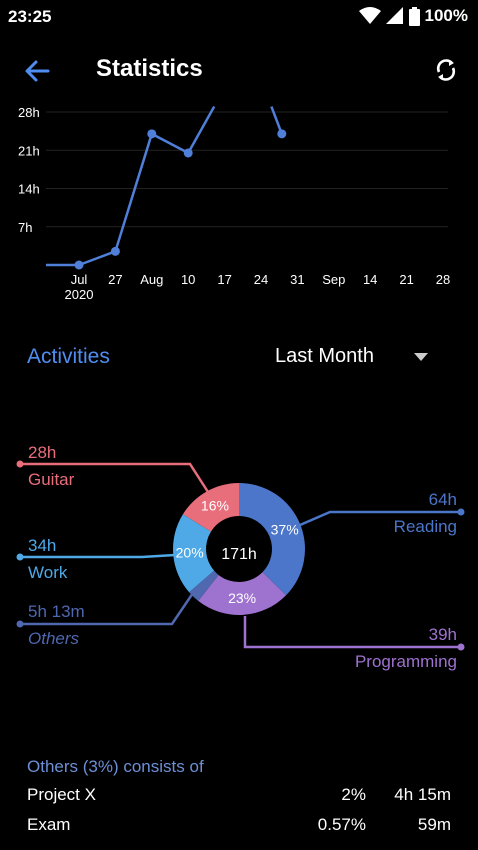  I want to click on period-value: Last Month, so click(324, 356).